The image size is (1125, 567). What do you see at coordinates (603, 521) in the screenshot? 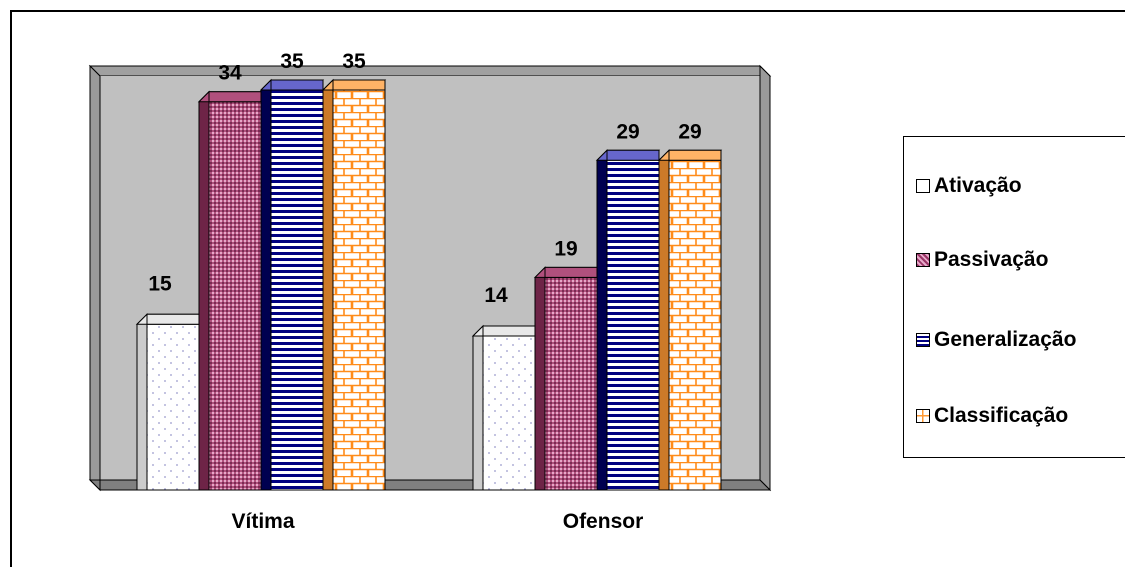
I see `category-label-ofensor: Ofensor` at bounding box center [603, 521].